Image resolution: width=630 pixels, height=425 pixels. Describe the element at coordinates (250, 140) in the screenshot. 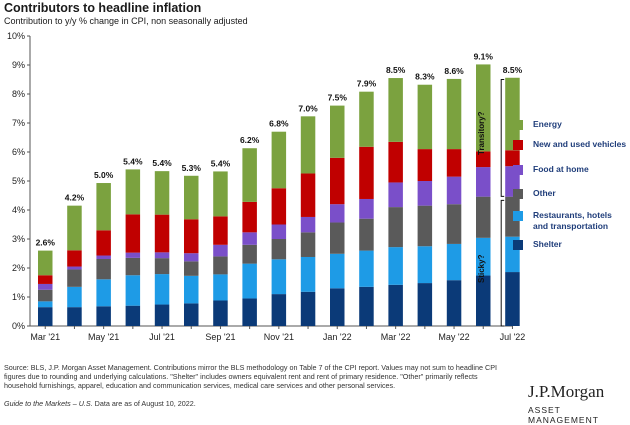

I see `total-label: 6.2%` at that location.